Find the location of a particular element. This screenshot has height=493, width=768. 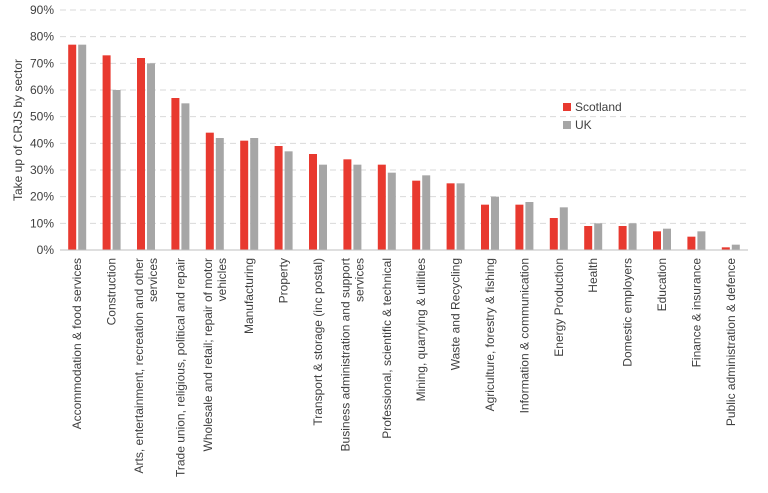

x-category-label: Finance & insurance is located at coordinates (696, 313).